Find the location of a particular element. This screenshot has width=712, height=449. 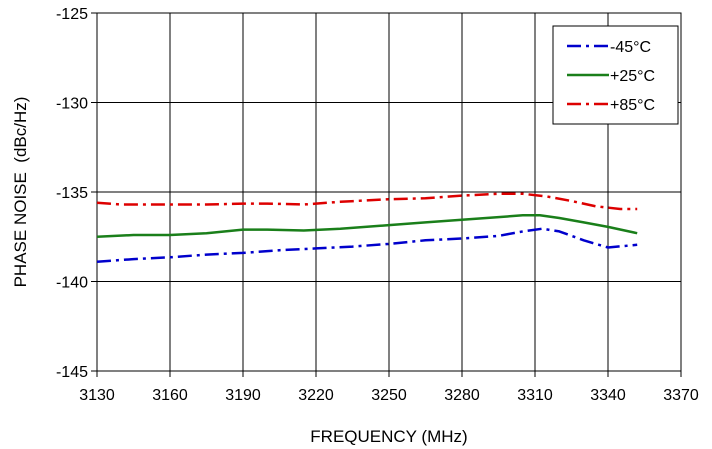

x-tick-label: 3370 is located at coordinates (681, 395).